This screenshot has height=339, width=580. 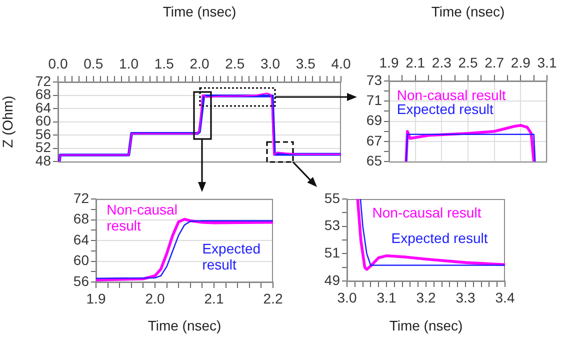 I want to click on y-tick-label: 60, so click(x=81, y=260).